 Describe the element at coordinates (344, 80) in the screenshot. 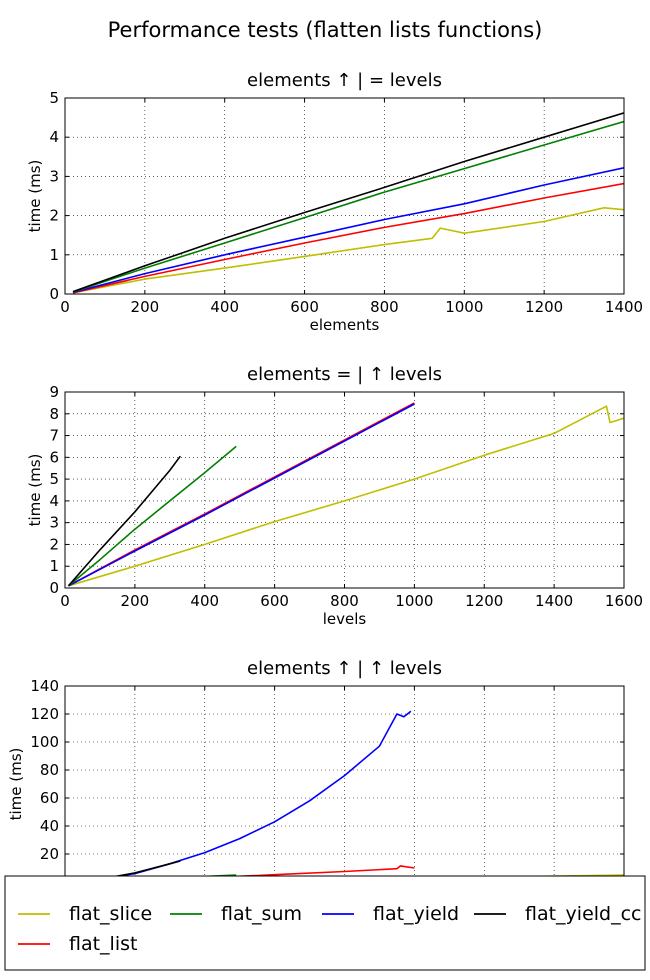

I see `chart-title: elements ↑ | = levels` at that location.